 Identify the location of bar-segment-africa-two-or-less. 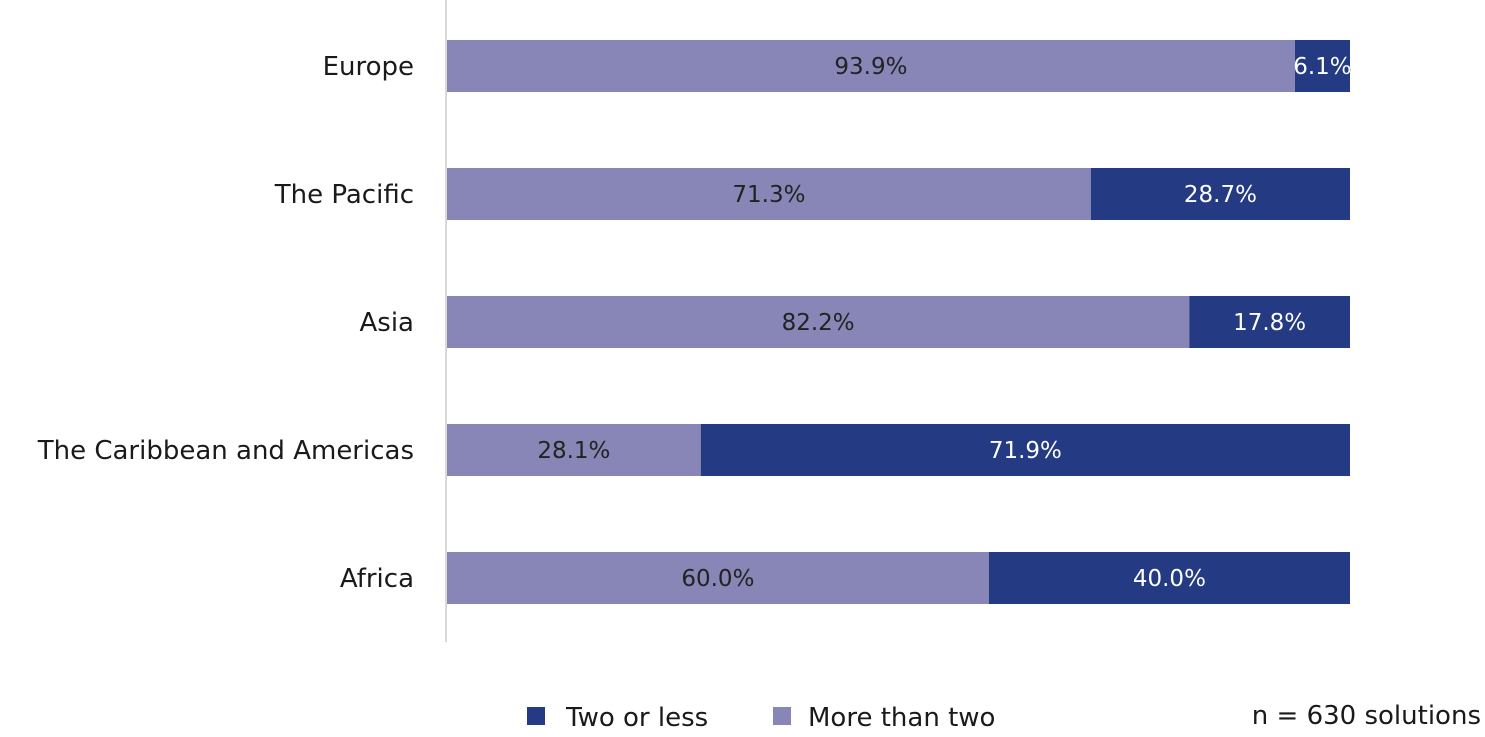
(1169, 578).